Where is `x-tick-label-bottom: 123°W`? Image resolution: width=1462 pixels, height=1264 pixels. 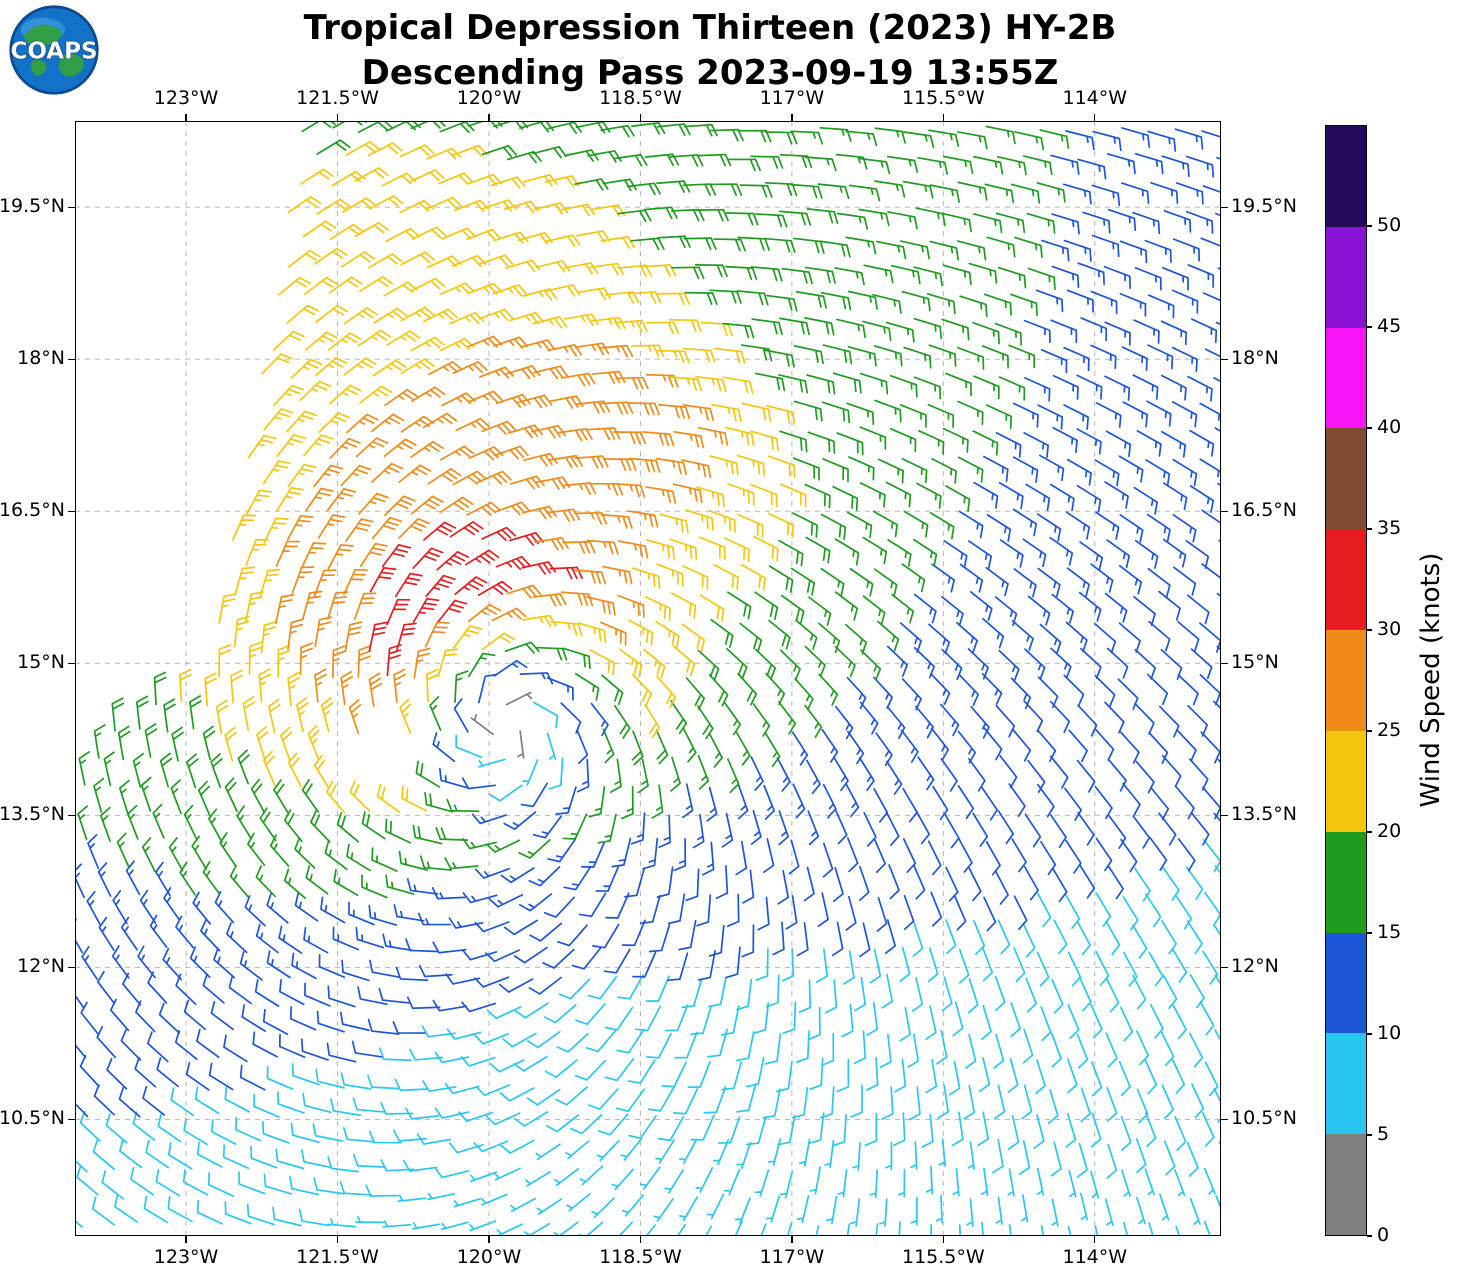
x-tick-label-bottom: 123°W is located at coordinates (186, 1255).